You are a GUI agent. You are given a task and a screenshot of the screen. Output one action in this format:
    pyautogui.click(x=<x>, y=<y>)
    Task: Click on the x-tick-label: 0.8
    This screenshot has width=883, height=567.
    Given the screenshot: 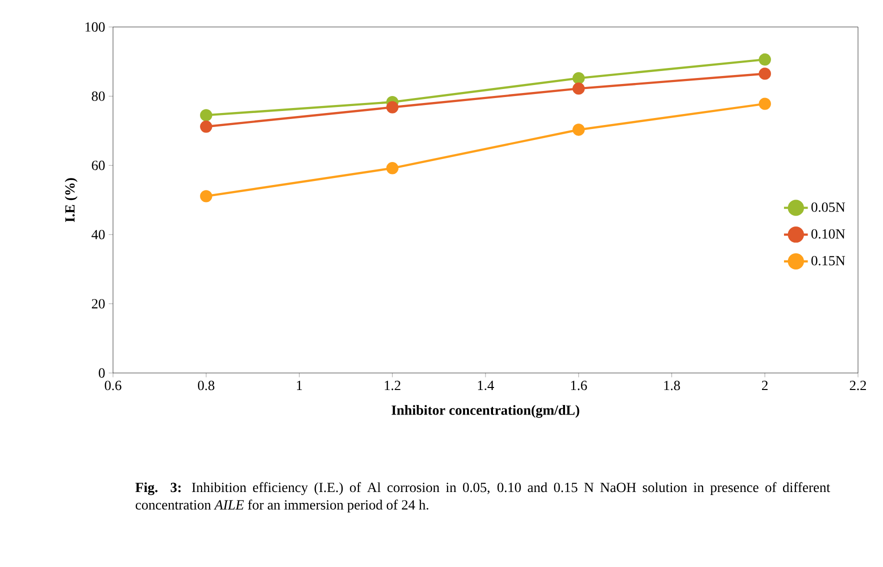 What is the action you would take?
    pyautogui.click(x=206, y=385)
    